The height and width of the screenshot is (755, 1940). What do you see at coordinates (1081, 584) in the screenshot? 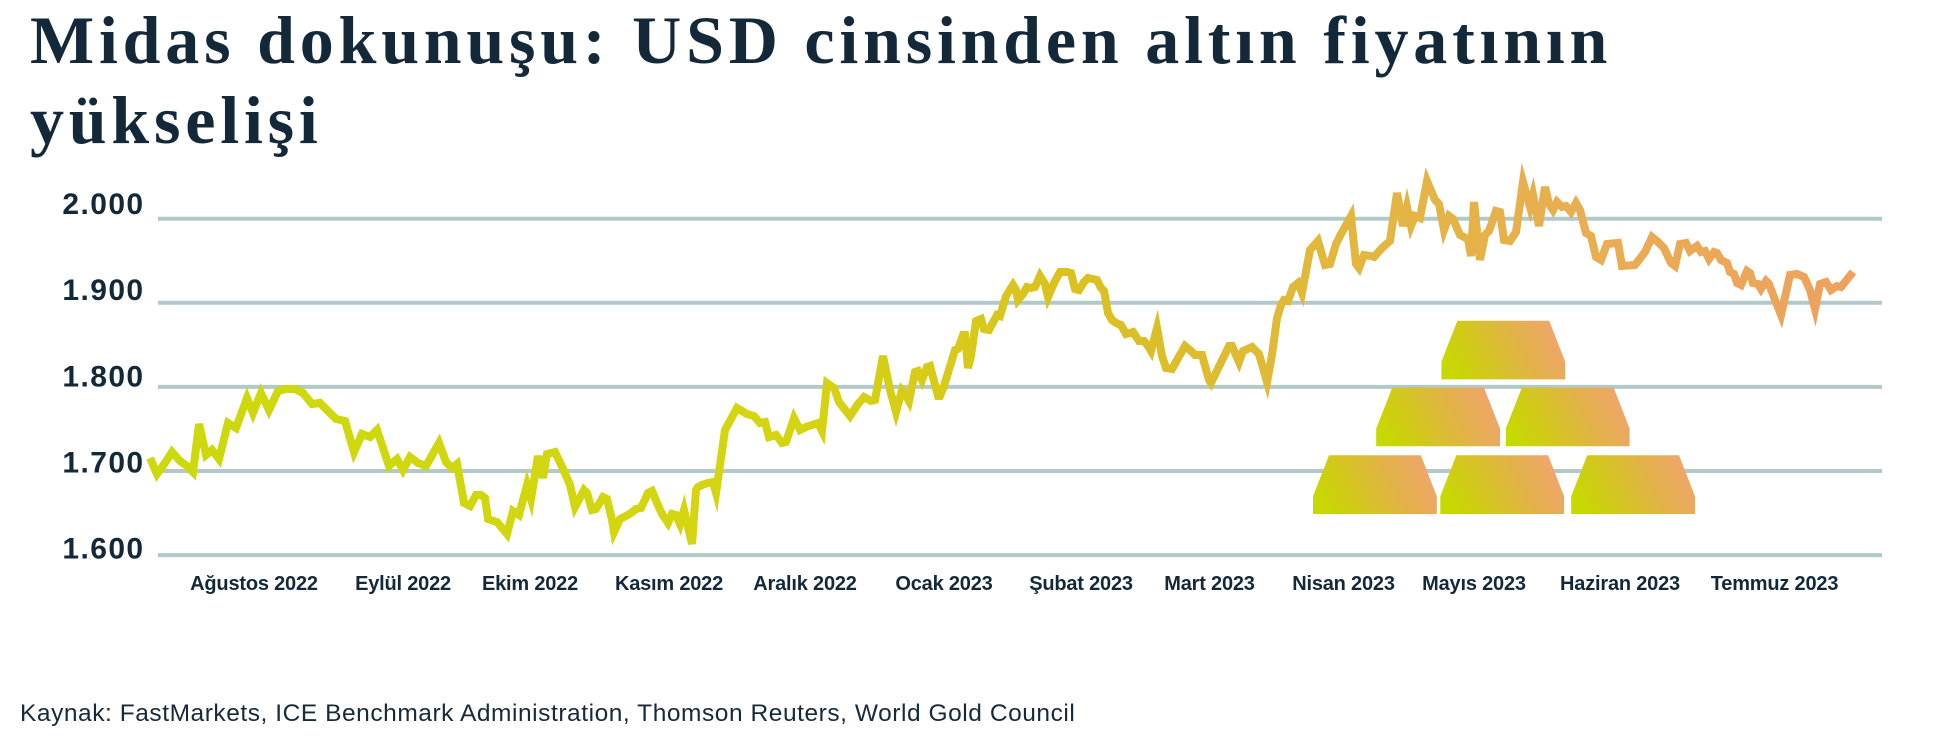
I see `svg-text: Şubat 2023` at bounding box center [1081, 584].